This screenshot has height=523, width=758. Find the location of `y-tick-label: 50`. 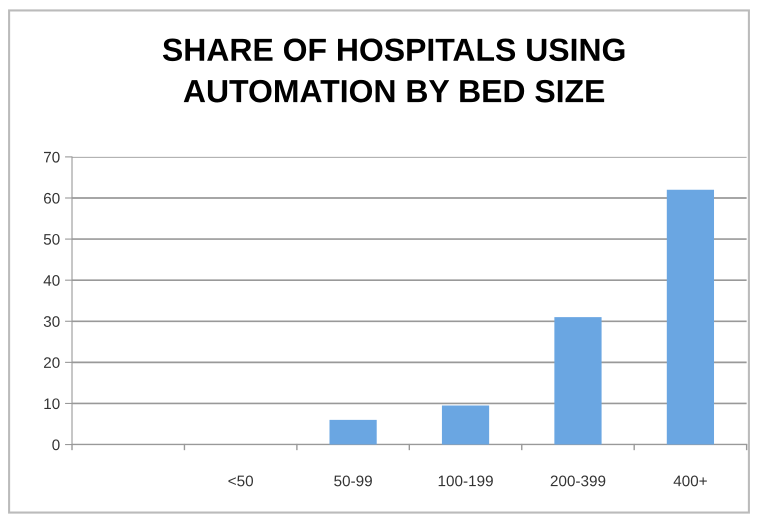

y-tick-label: 50 is located at coordinates (52, 239).